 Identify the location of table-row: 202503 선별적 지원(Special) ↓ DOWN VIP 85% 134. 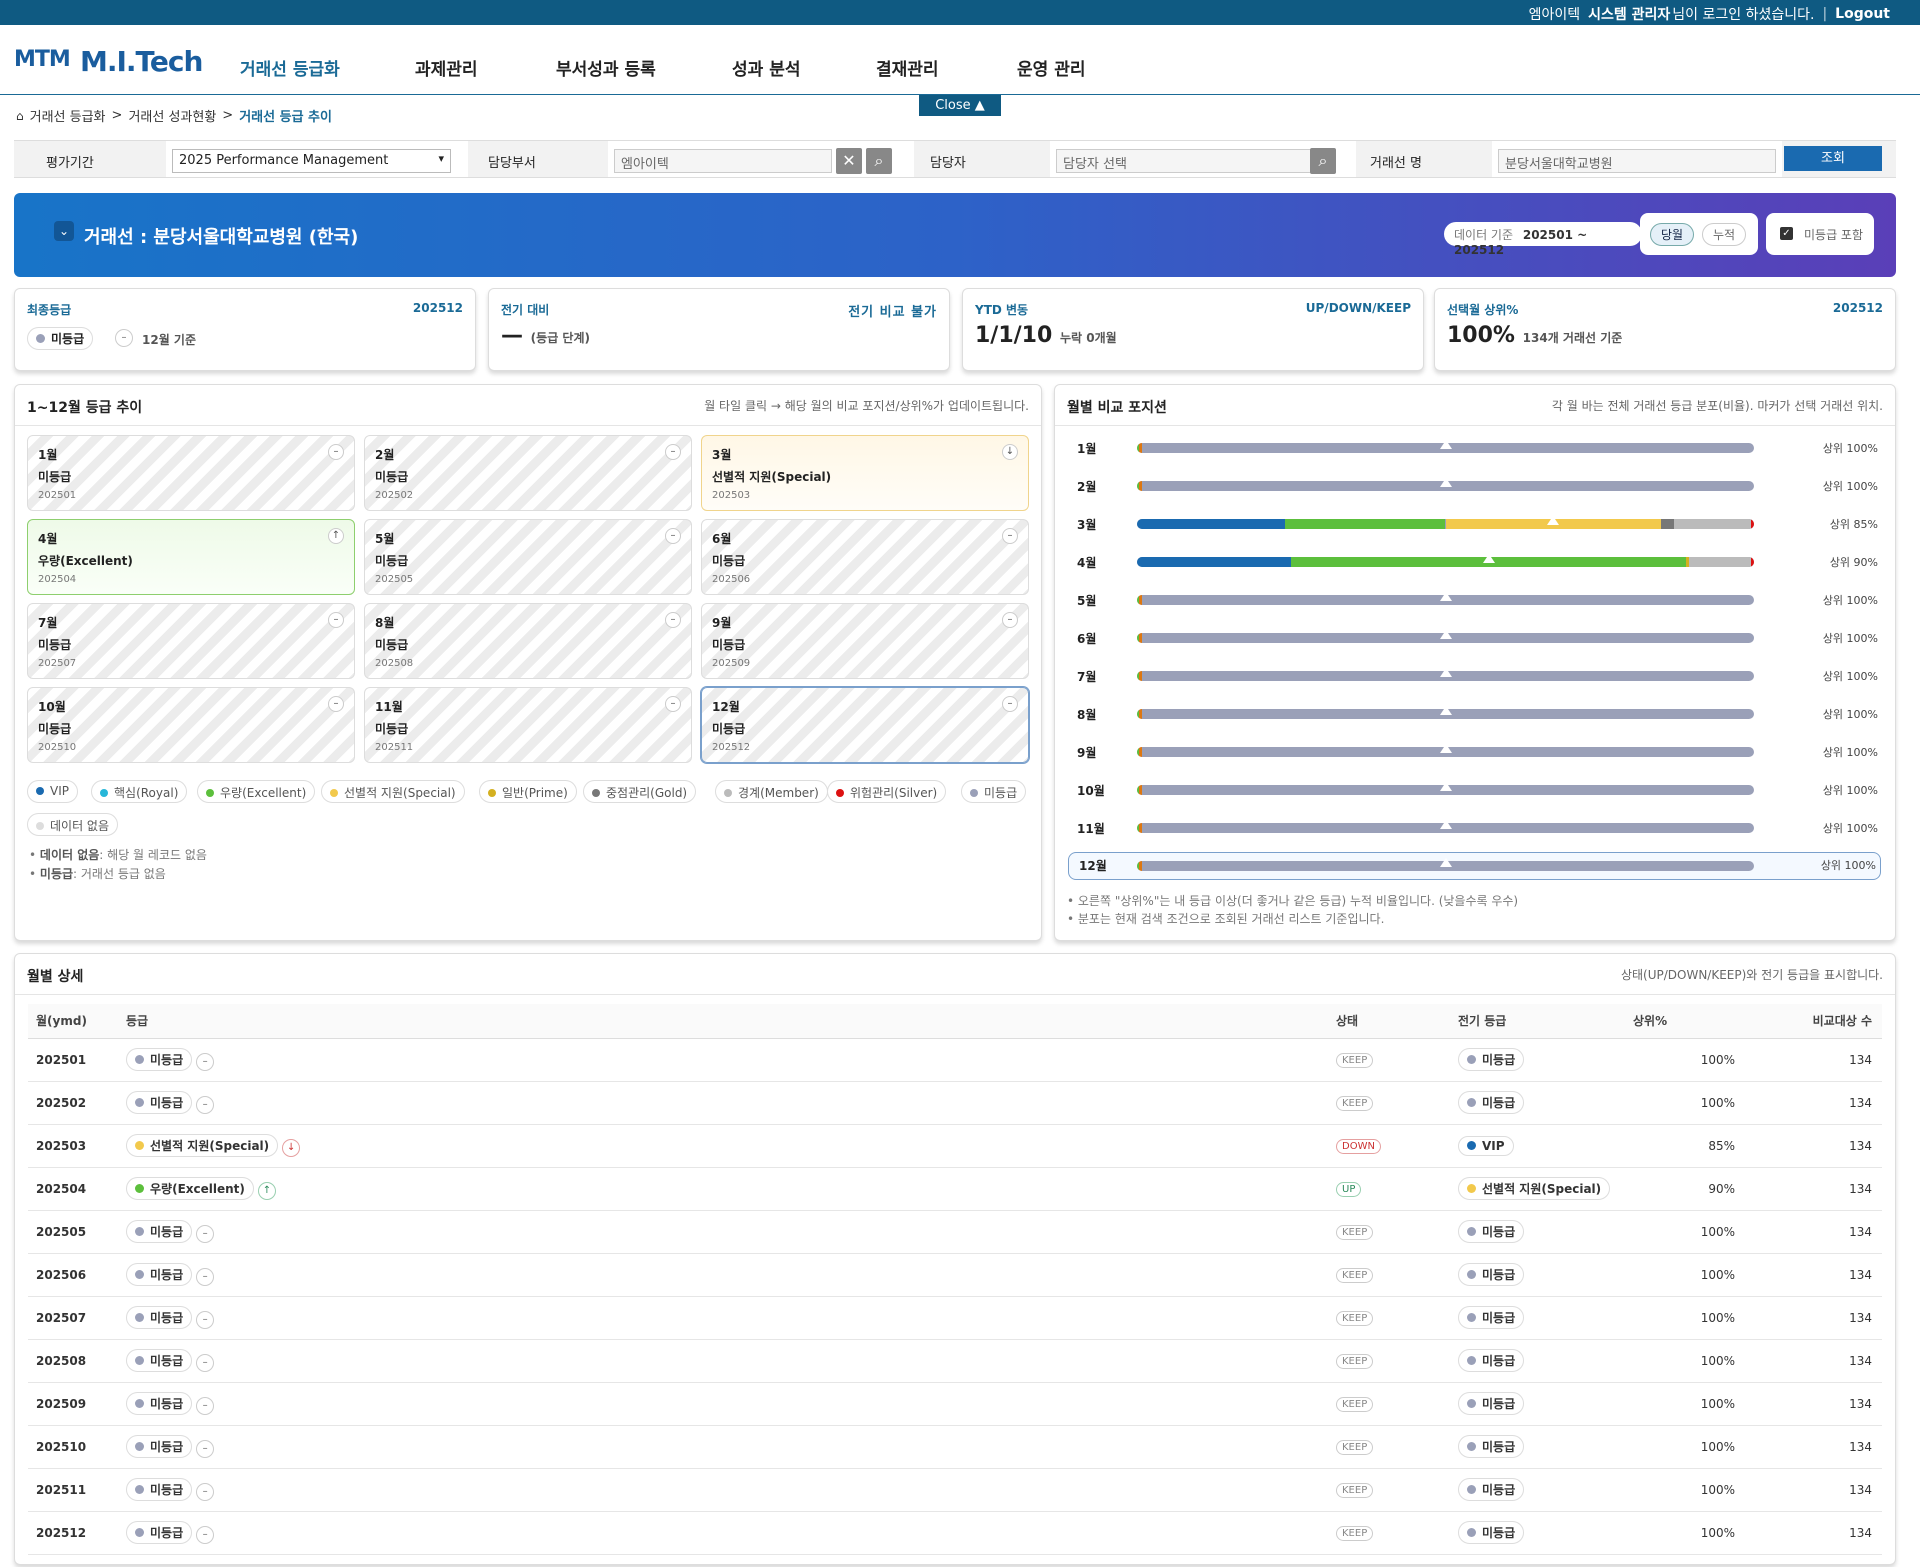
(955, 1146).